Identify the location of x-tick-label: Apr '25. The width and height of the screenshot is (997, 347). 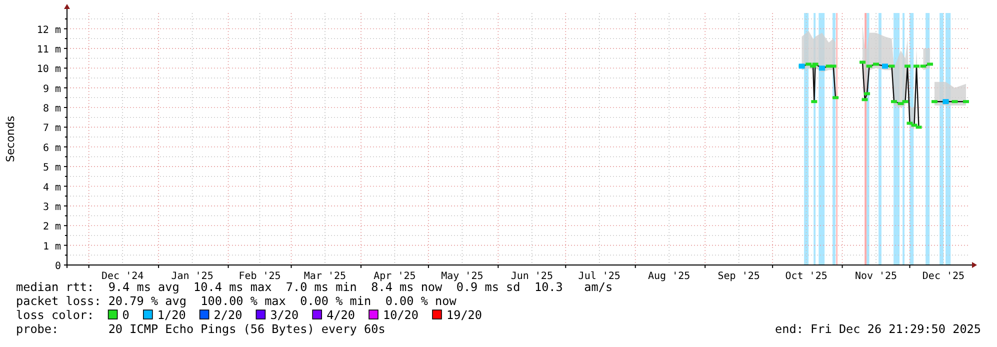
(395, 276).